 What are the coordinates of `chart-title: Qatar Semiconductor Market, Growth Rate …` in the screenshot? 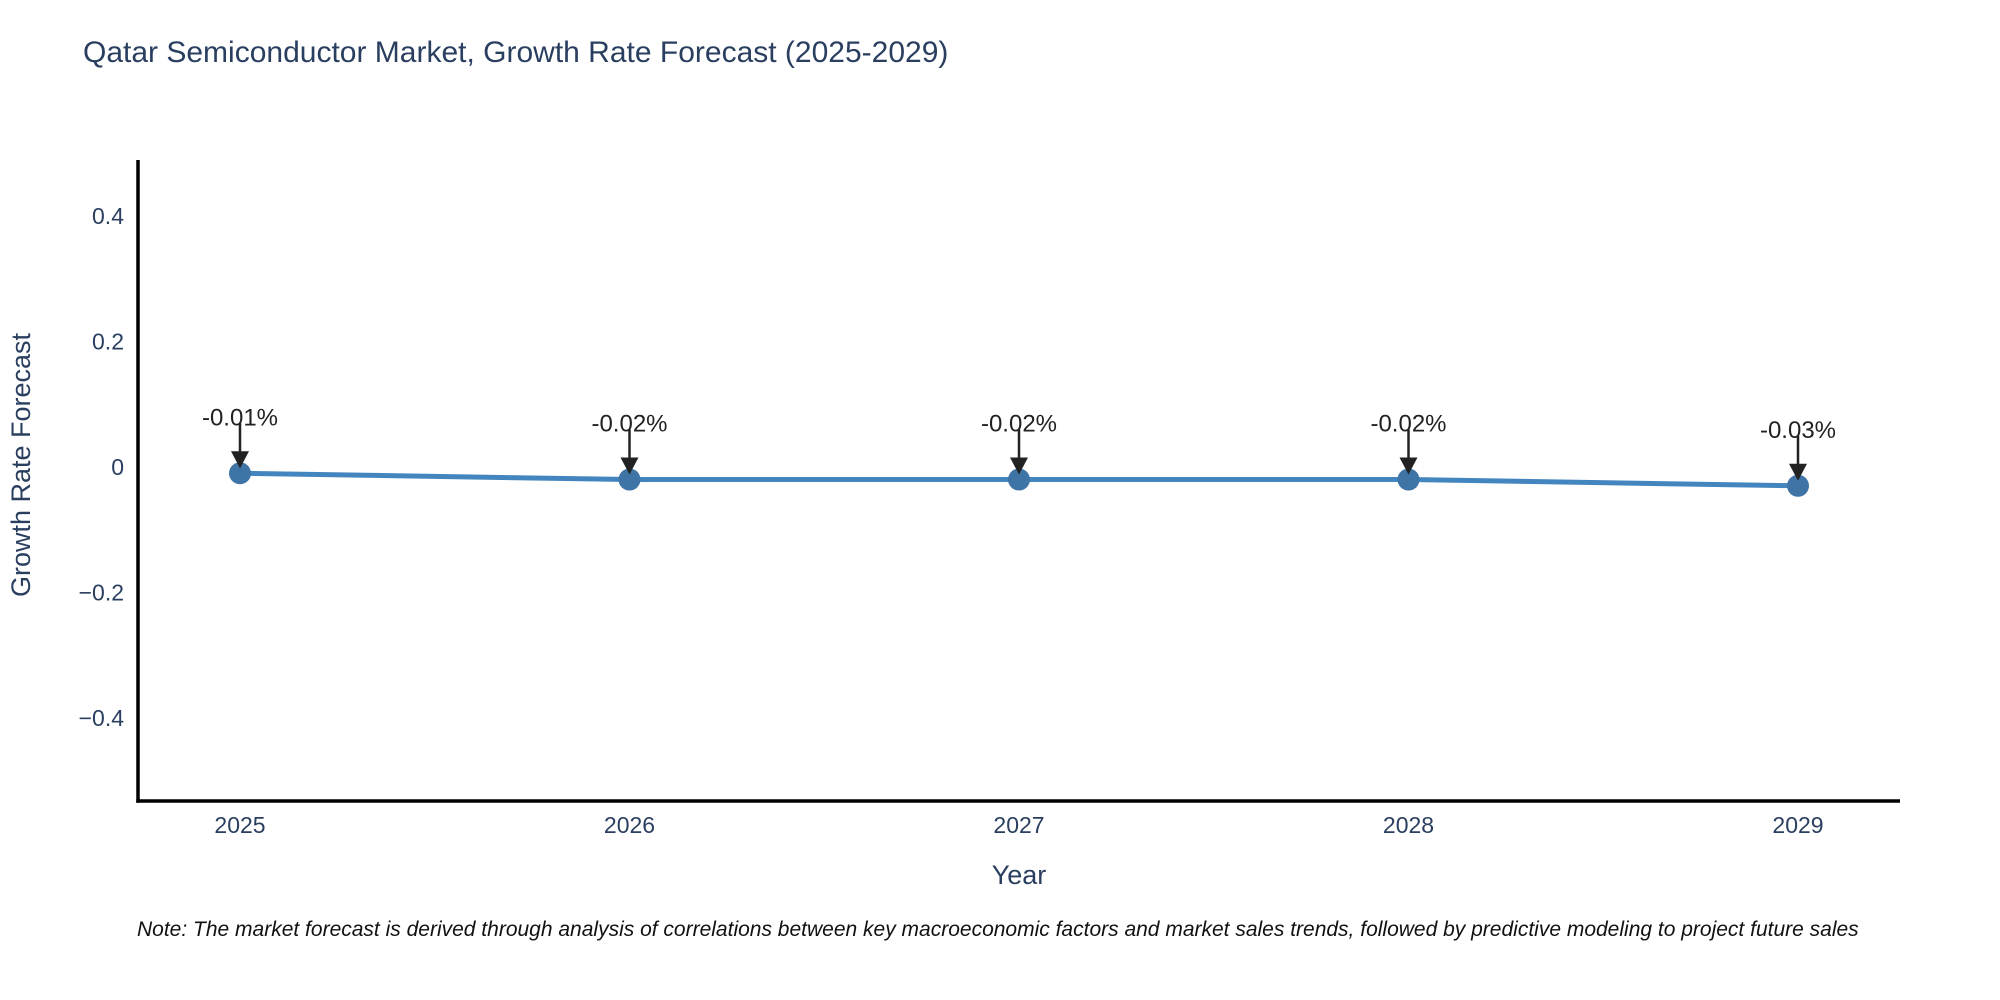 It's located at (516, 52).